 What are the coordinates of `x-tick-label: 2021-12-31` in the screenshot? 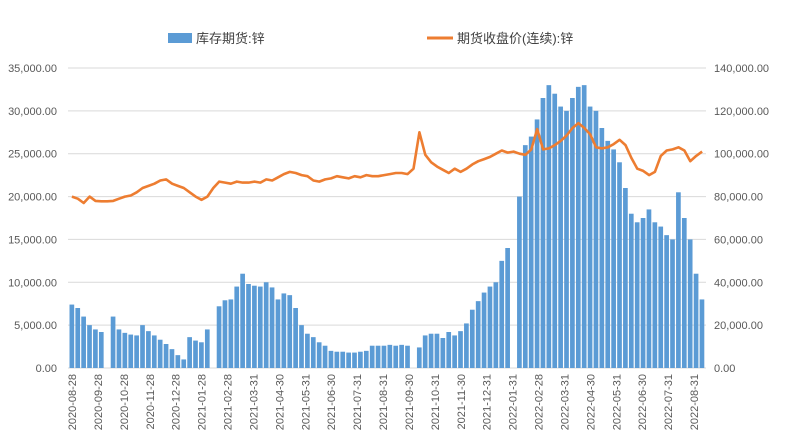 It's located at (488, 402).